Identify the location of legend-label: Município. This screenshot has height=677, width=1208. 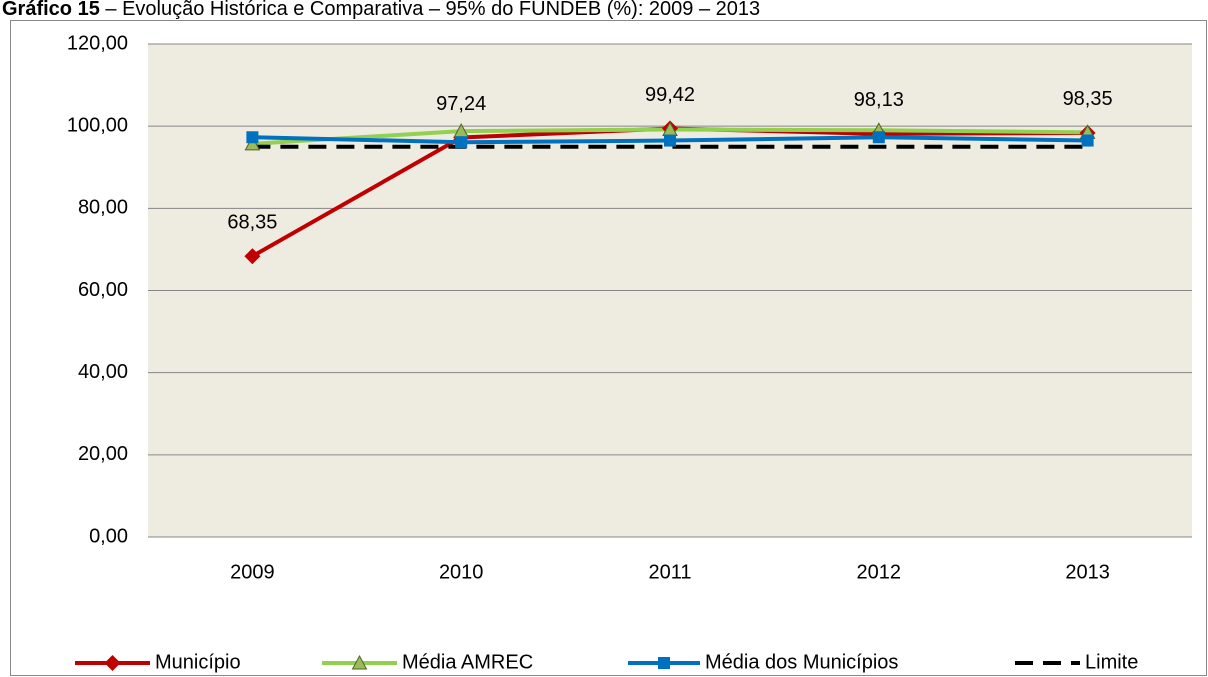
(198, 662).